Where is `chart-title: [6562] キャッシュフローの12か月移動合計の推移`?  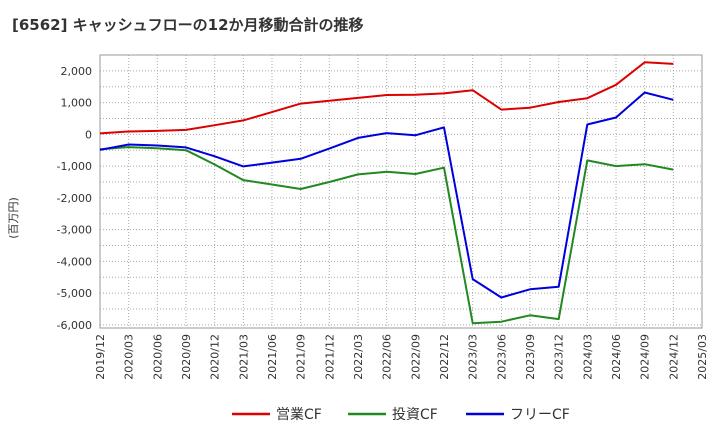 chart-title: [6562] キャッシュフローの12か月移動合計の推移 is located at coordinates (188, 25).